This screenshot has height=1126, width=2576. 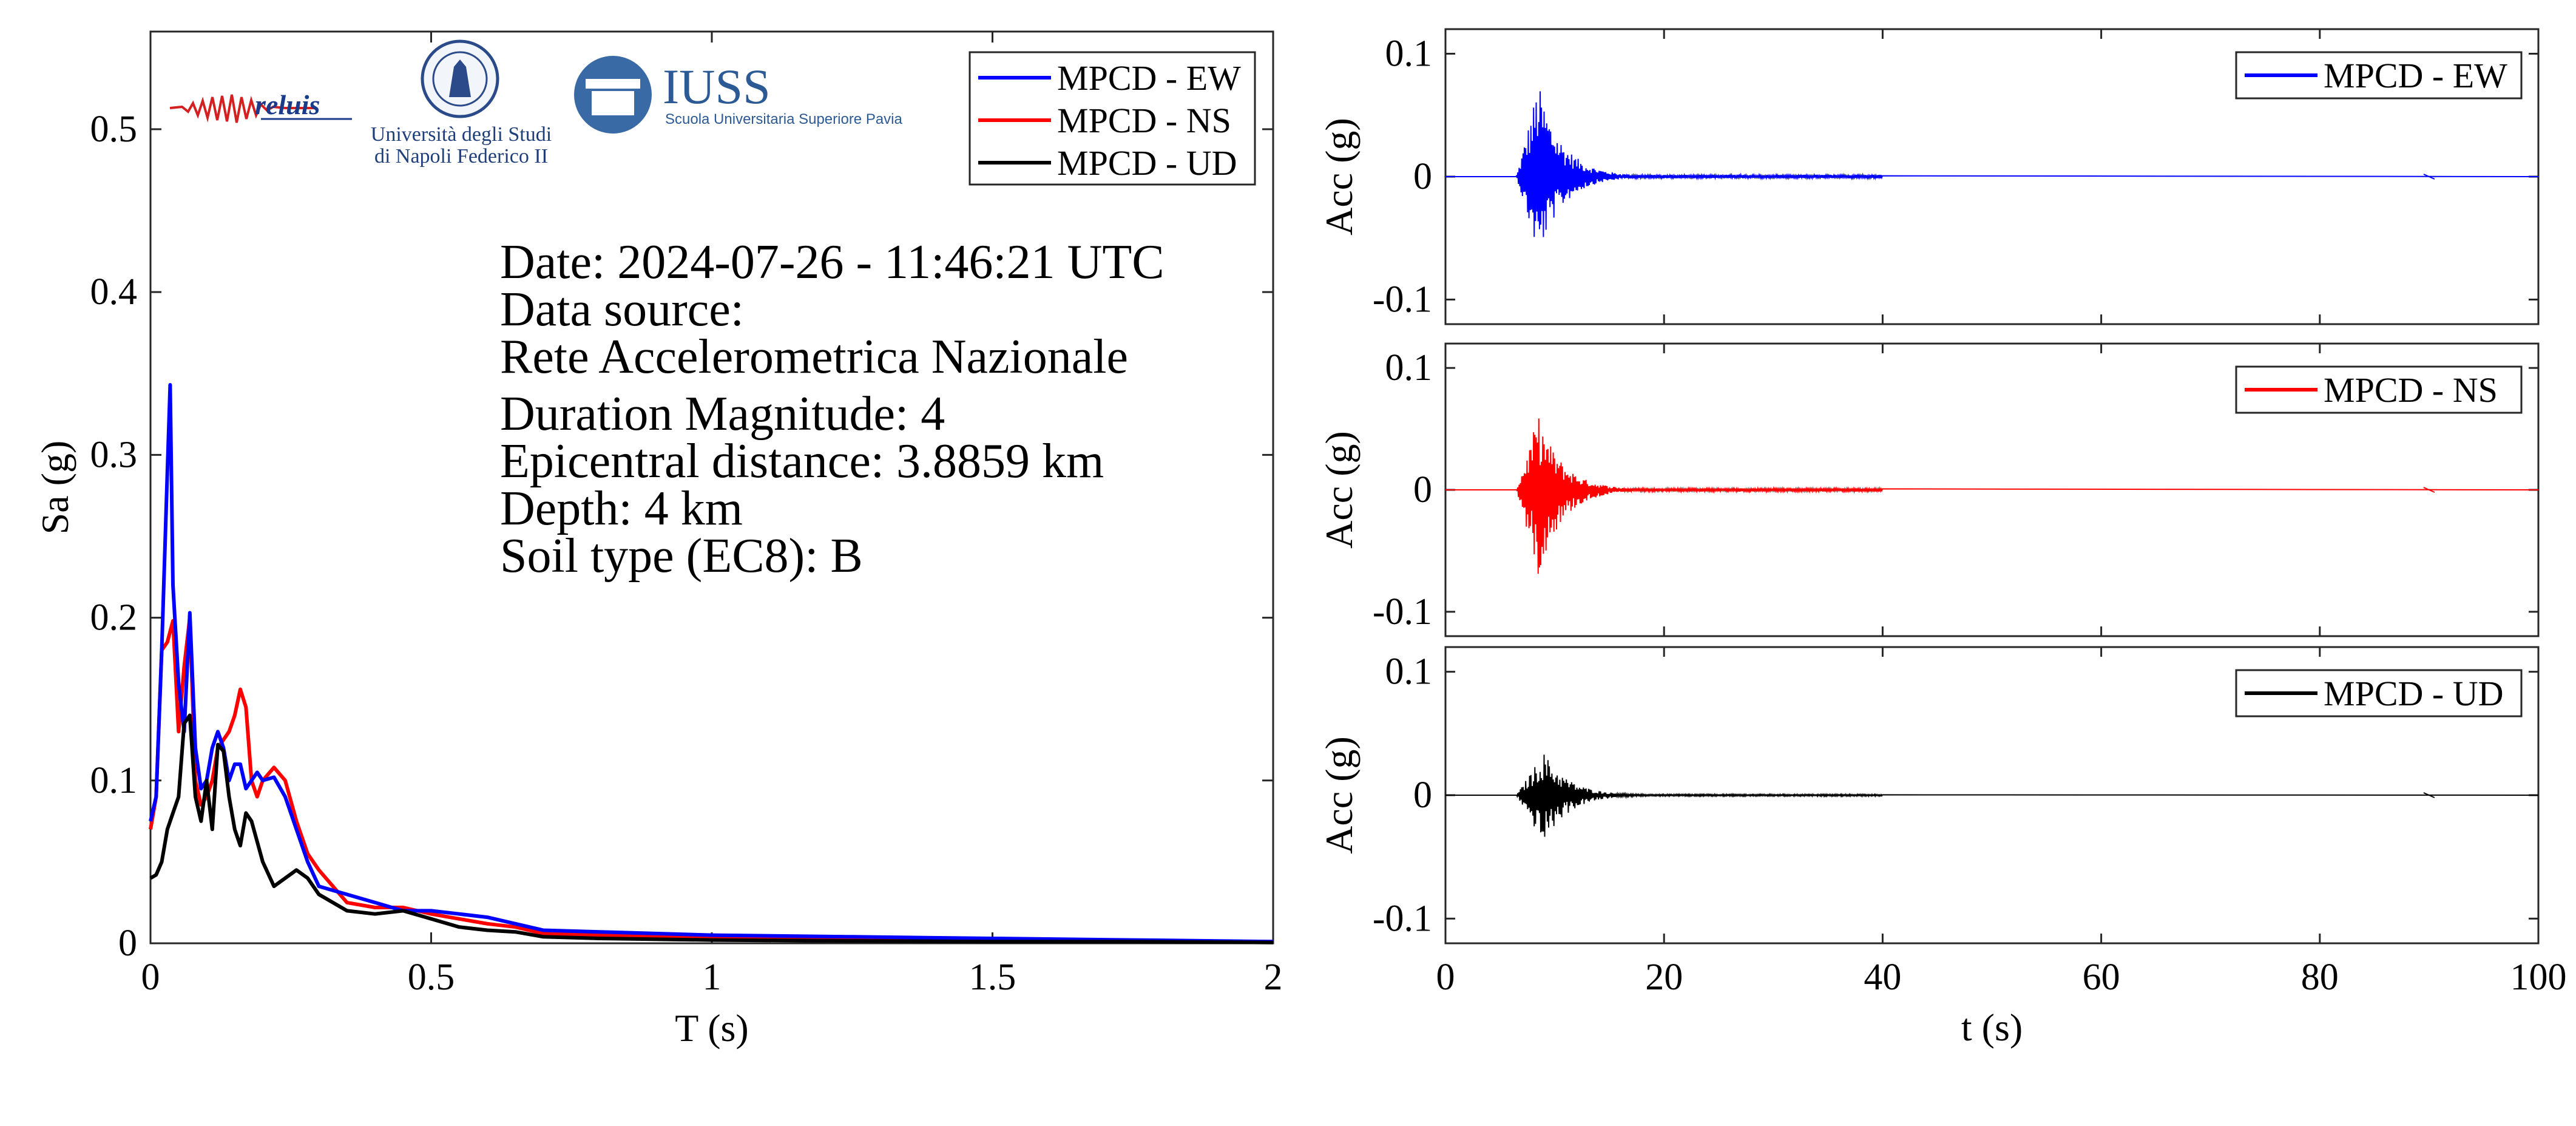 What do you see at coordinates (2415, 75) in the screenshot?
I see `accelerogram-legend-label: MPCD - EW` at bounding box center [2415, 75].